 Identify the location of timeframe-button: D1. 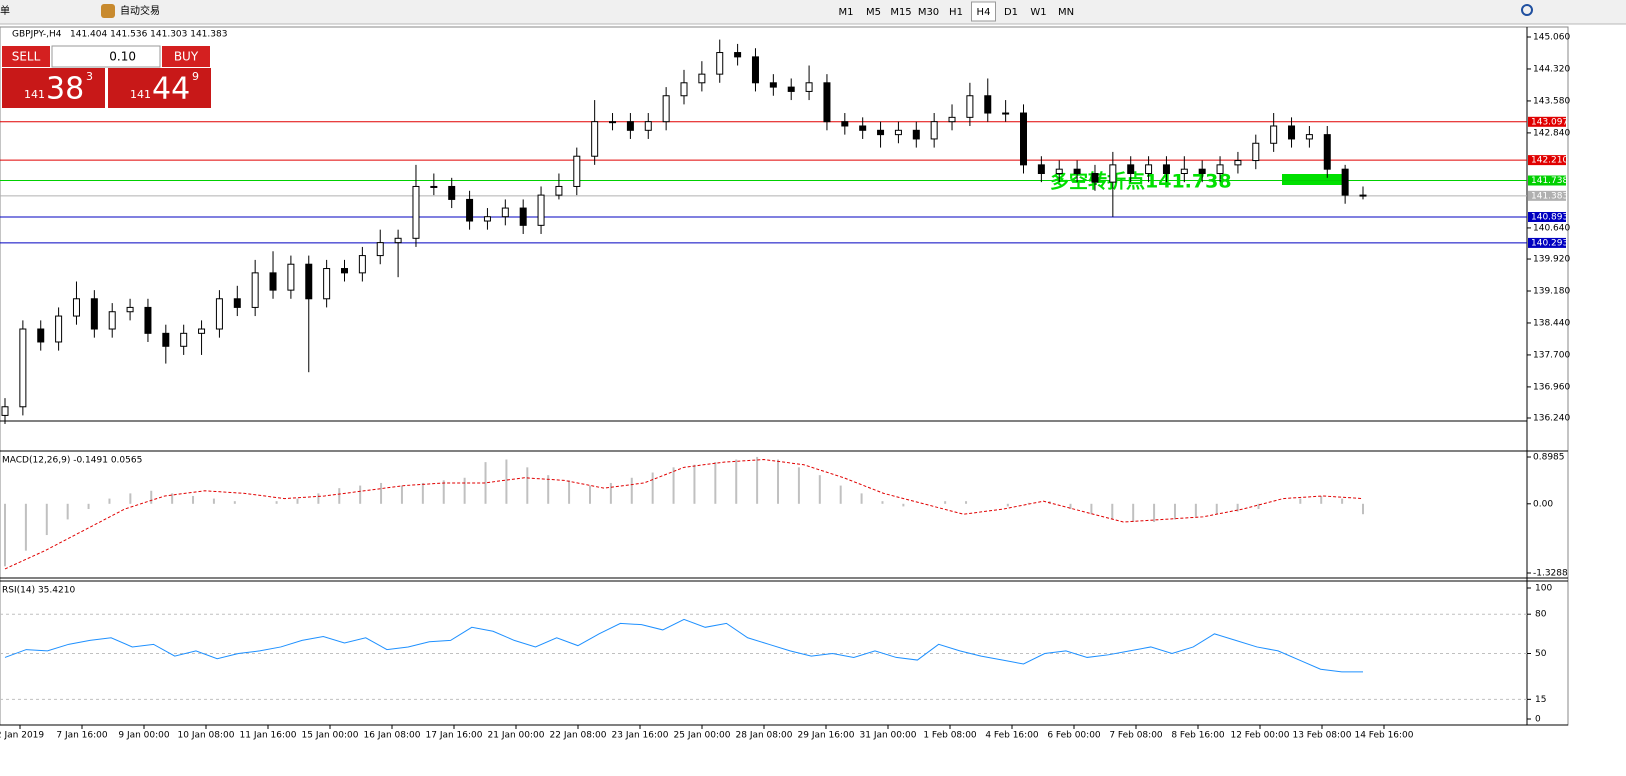
(1011, 12).